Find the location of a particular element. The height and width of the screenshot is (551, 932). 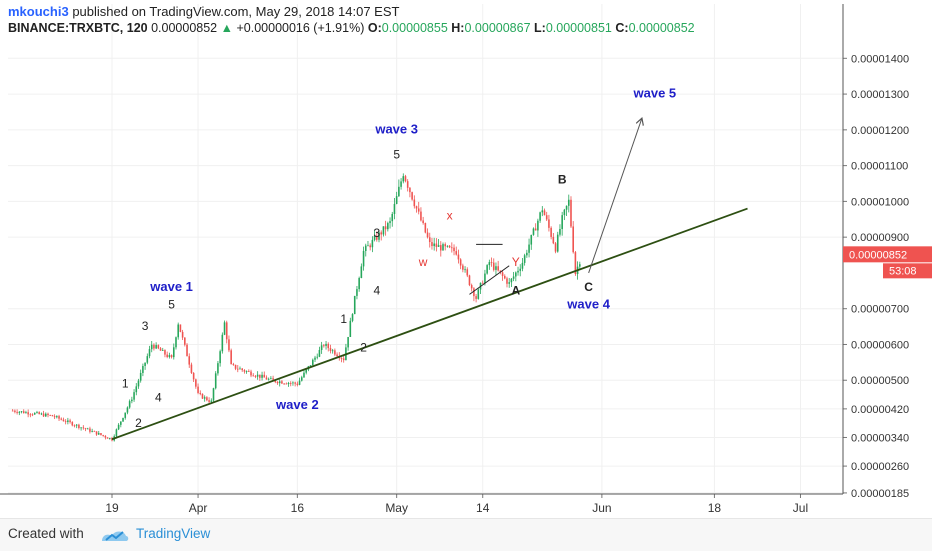

y-tick-label: 0.00001100 is located at coordinates (879, 167).